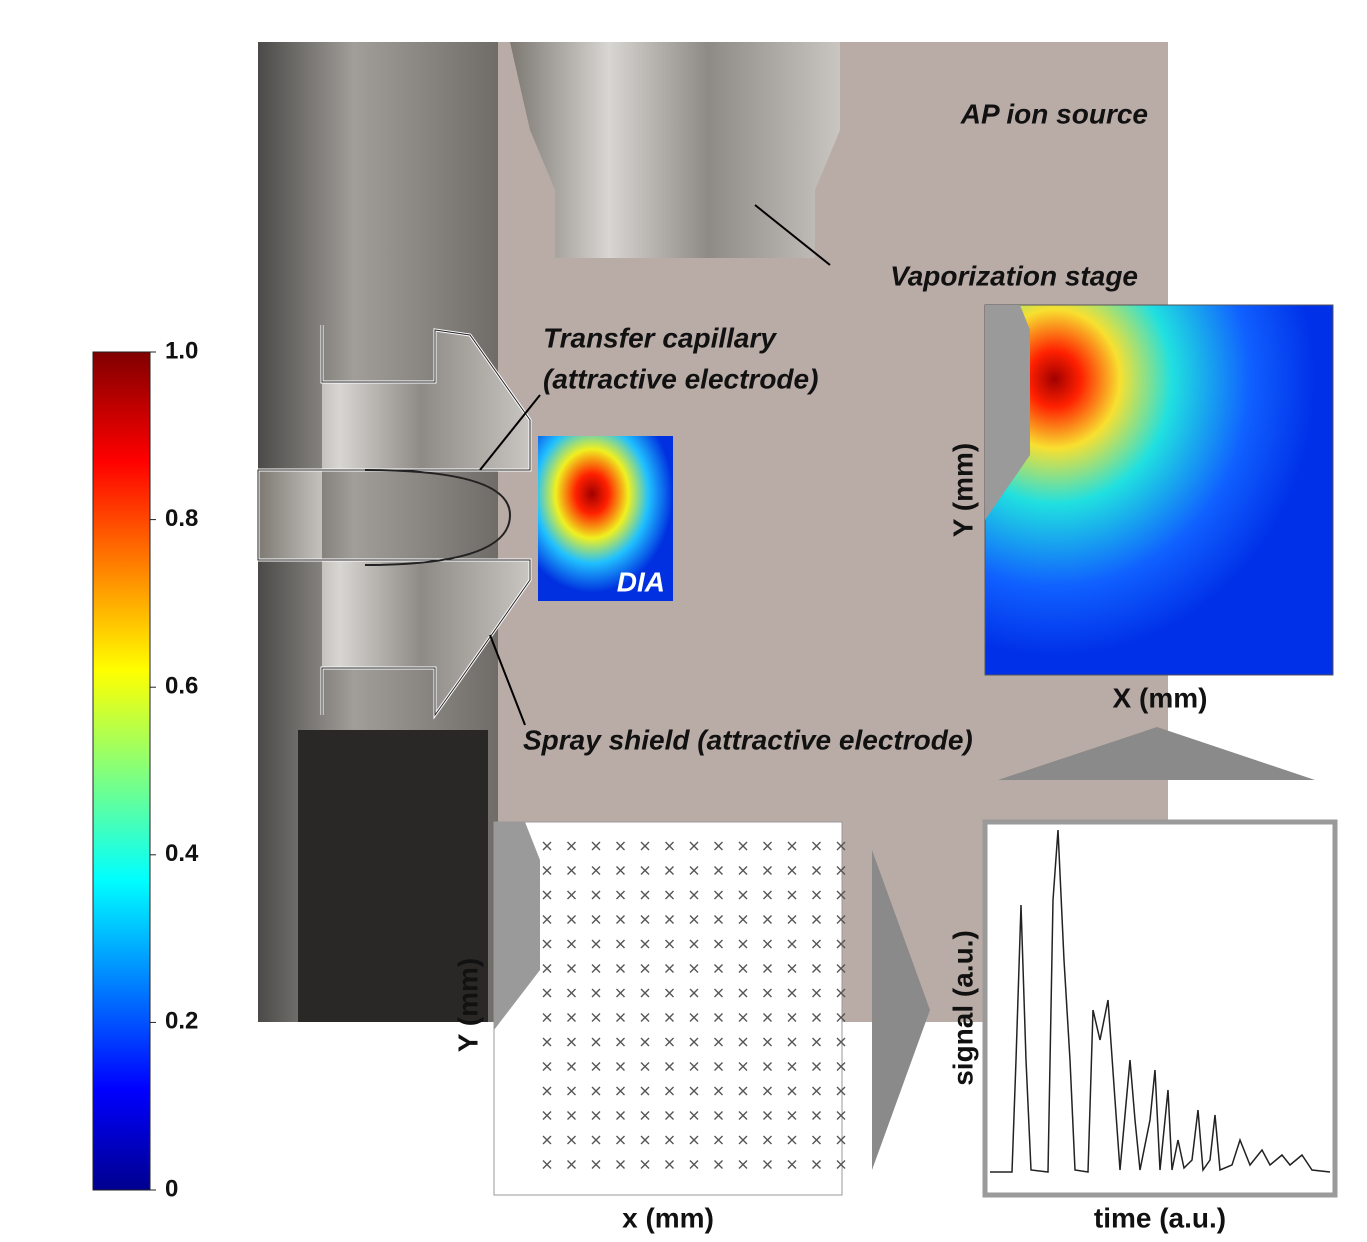  What do you see at coordinates (1156, 753) in the screenshot?
I see `expand-arrow` at bounding box center [1156, 753].